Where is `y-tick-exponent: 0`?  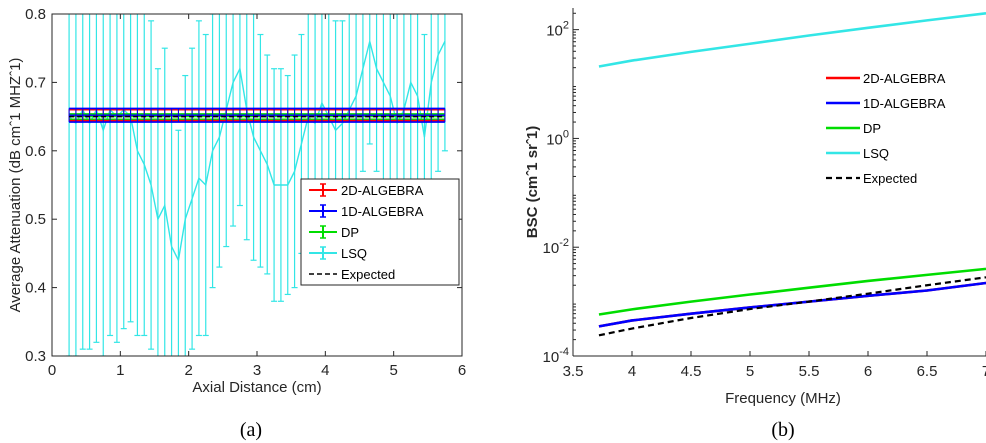
y-tick-exponent: 0 is located at coordinates (566, 134).